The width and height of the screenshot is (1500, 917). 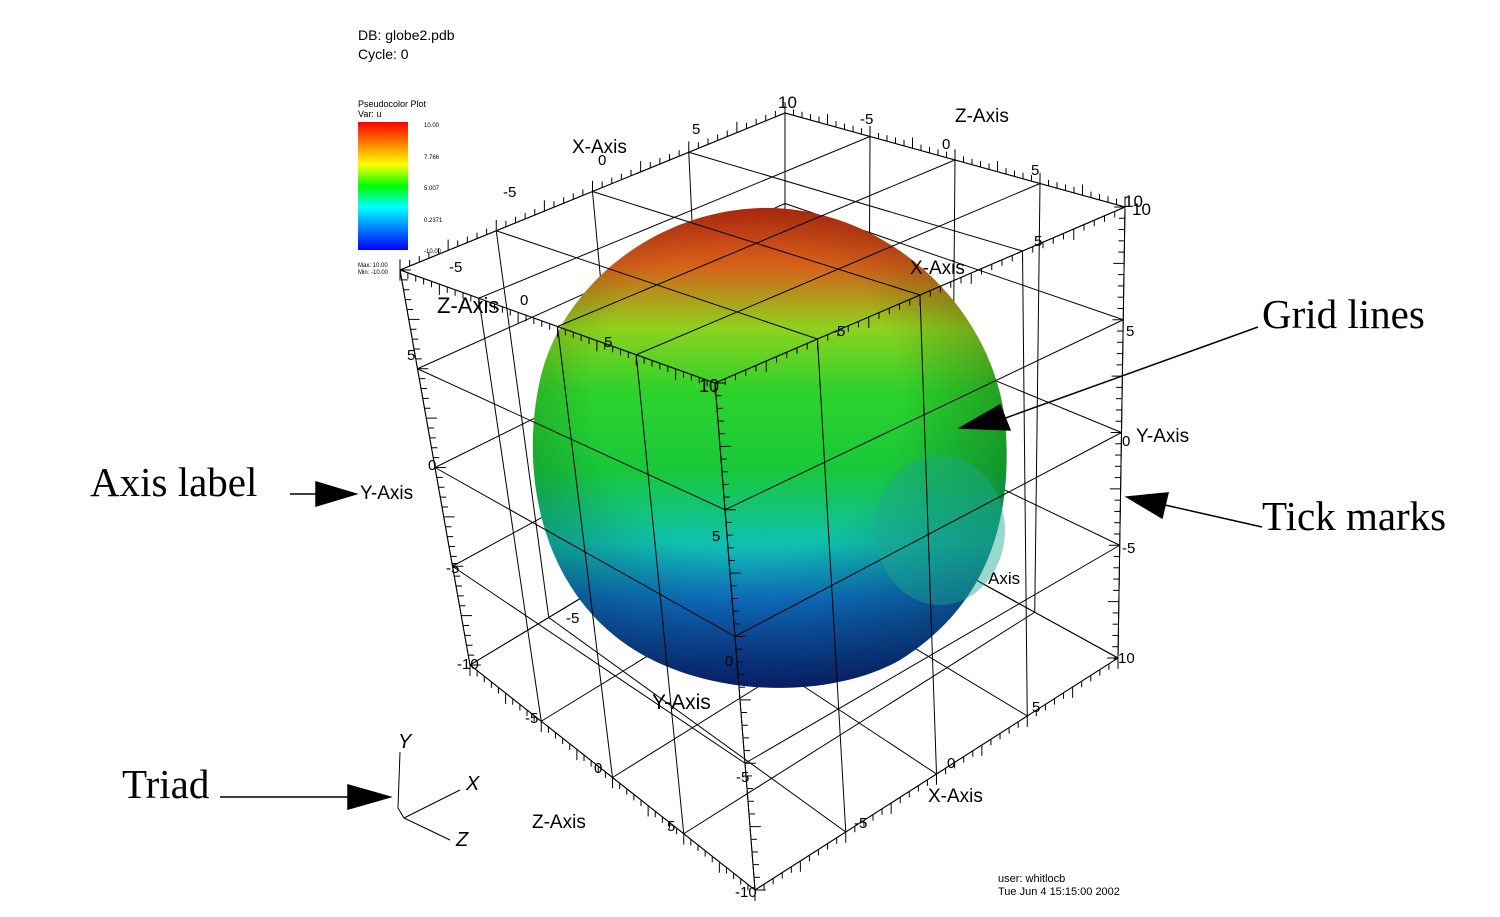 I want to click on legend-tick-label: 10.00, so click(x=432, y=126).